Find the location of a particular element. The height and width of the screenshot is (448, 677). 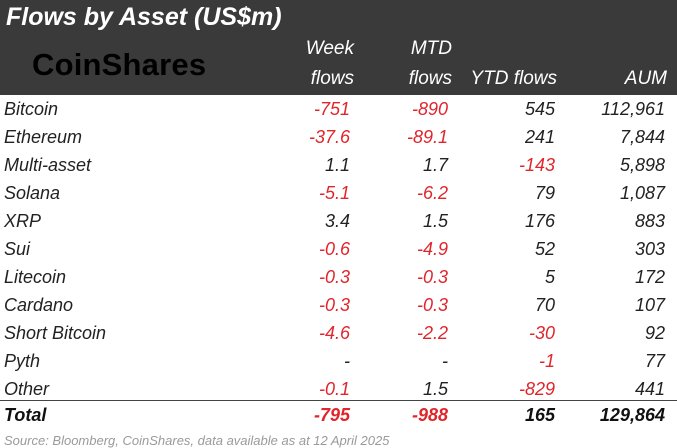

aum-value: 112,961 is located at coordinates (633, 109).